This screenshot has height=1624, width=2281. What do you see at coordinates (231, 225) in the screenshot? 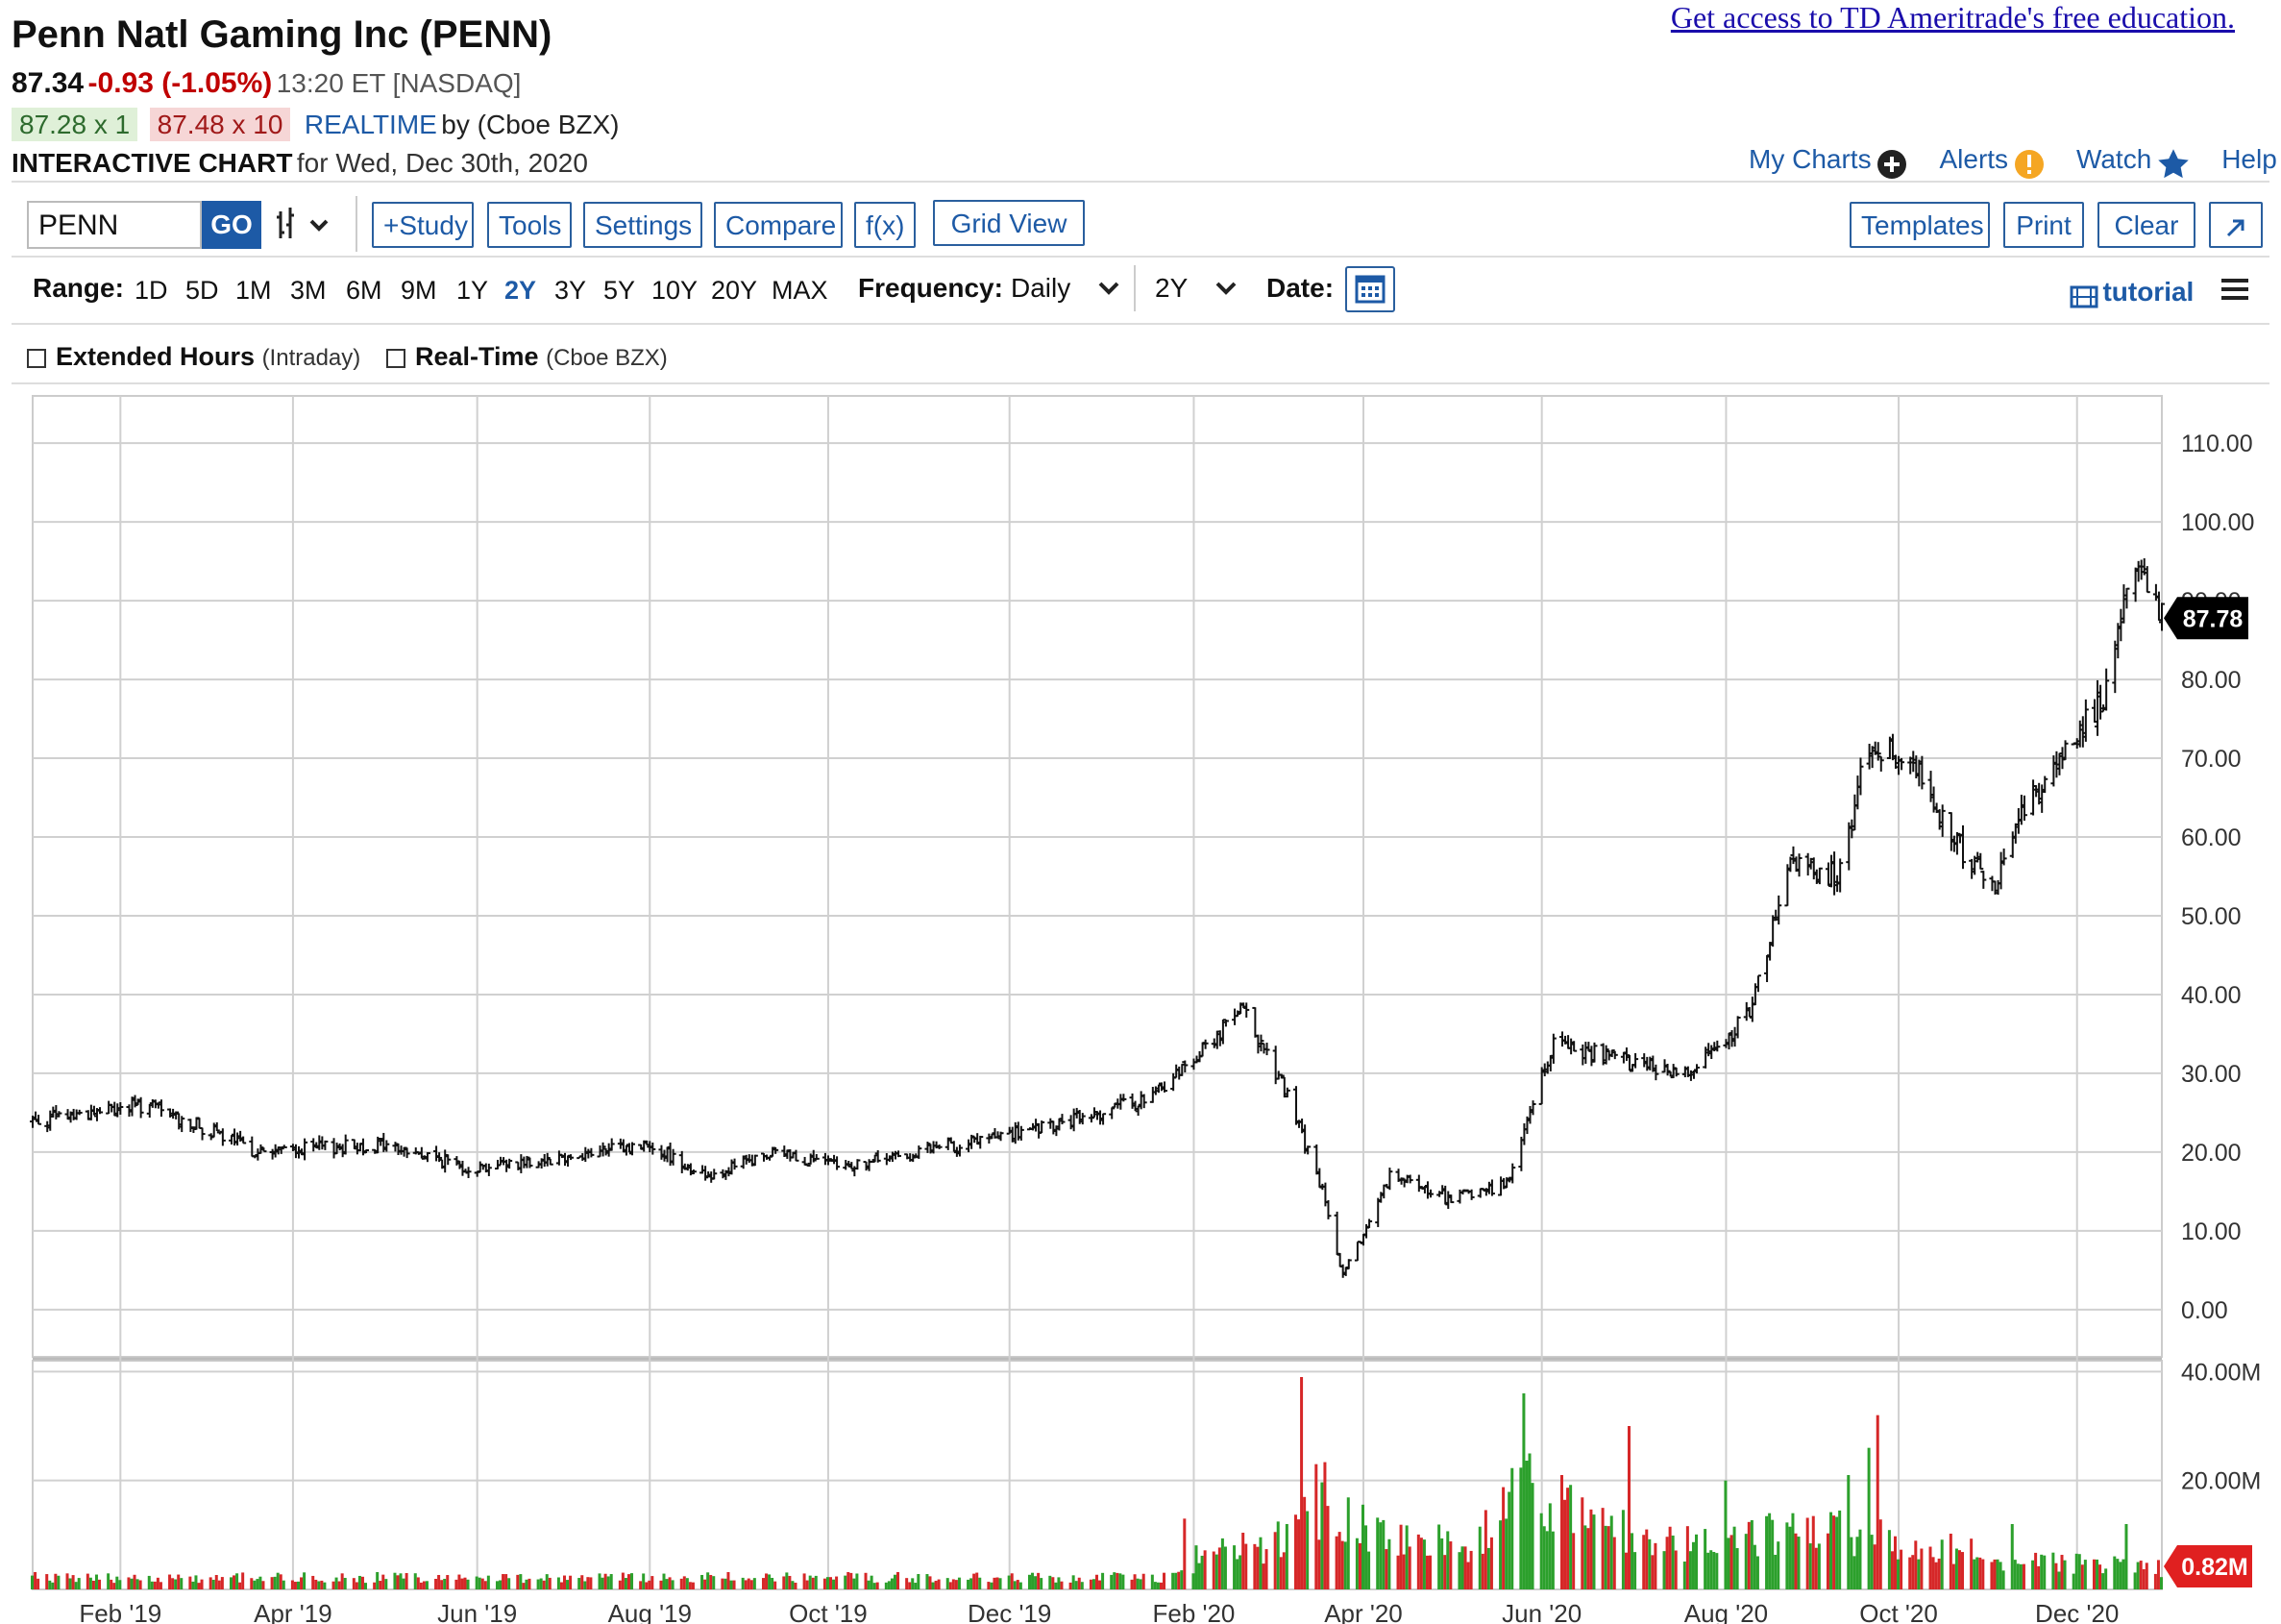
I see `go-button: GO` at bounding box center [231, 225].